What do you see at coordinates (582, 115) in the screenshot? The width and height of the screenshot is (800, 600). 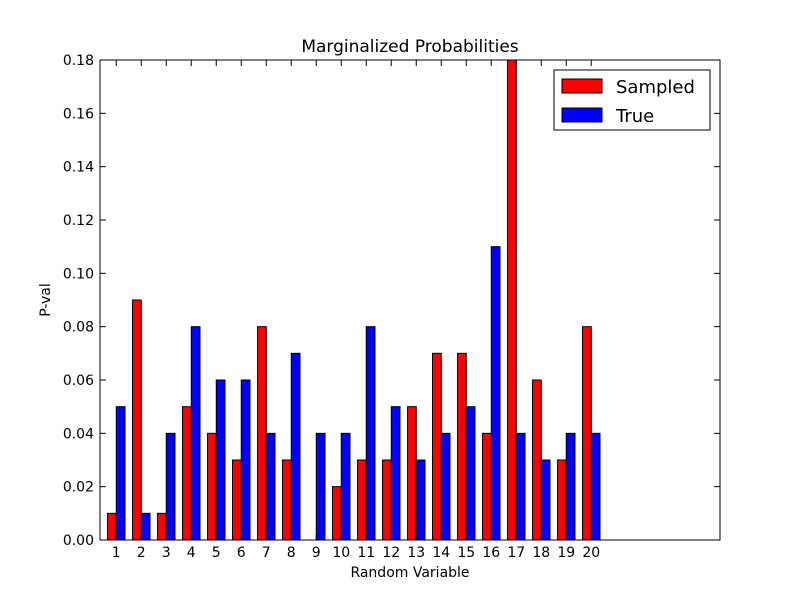 I see `legend-swatch-true` at bounding box center [582, 115].